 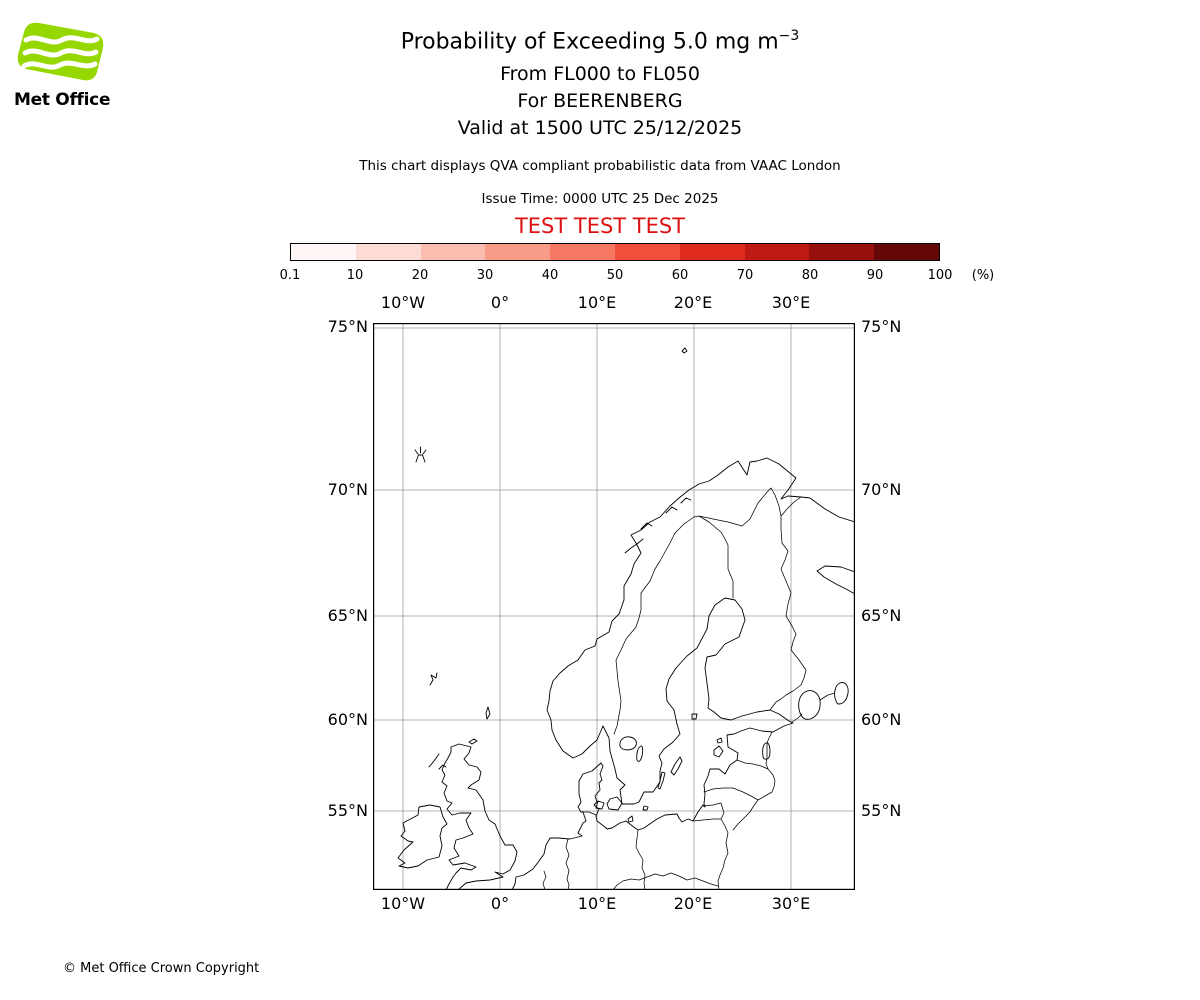 I want to click on lakes-outline, so click(x=734, y=722).